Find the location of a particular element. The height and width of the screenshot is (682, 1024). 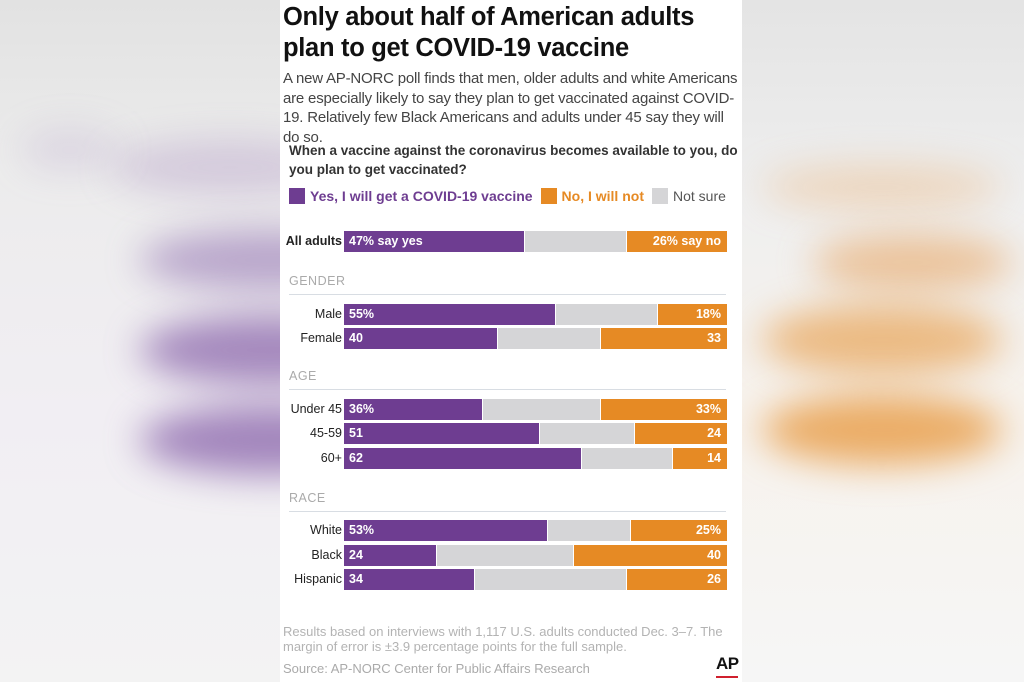

row-label-all-adults: All adults is located at coordinates (313, 241).